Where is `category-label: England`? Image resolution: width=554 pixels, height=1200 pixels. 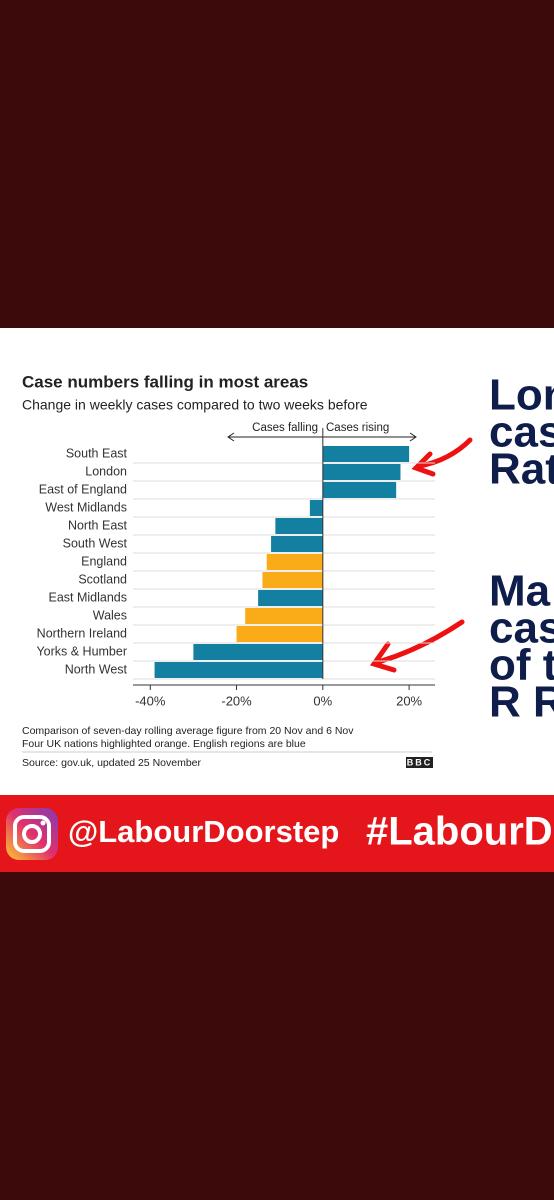
category-label: England is located at coordinates (104, 561).